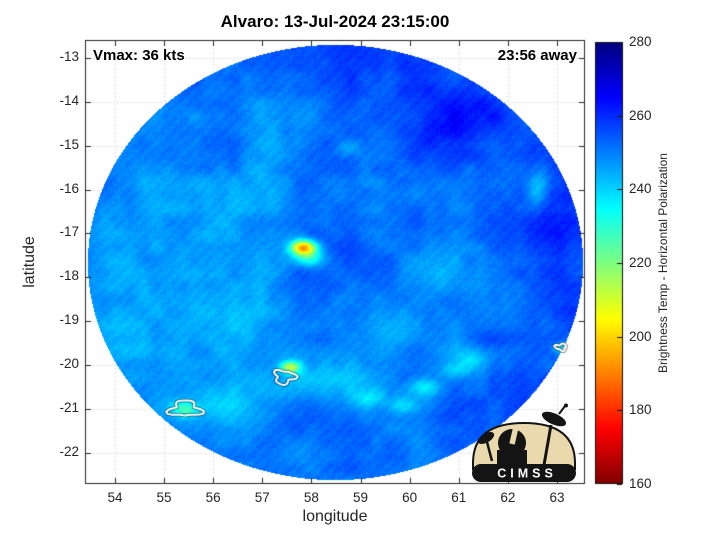  Describe the element at coordinates (640, 336) in the screenshot. I see `colorbar-tick-label: 200` at that location.